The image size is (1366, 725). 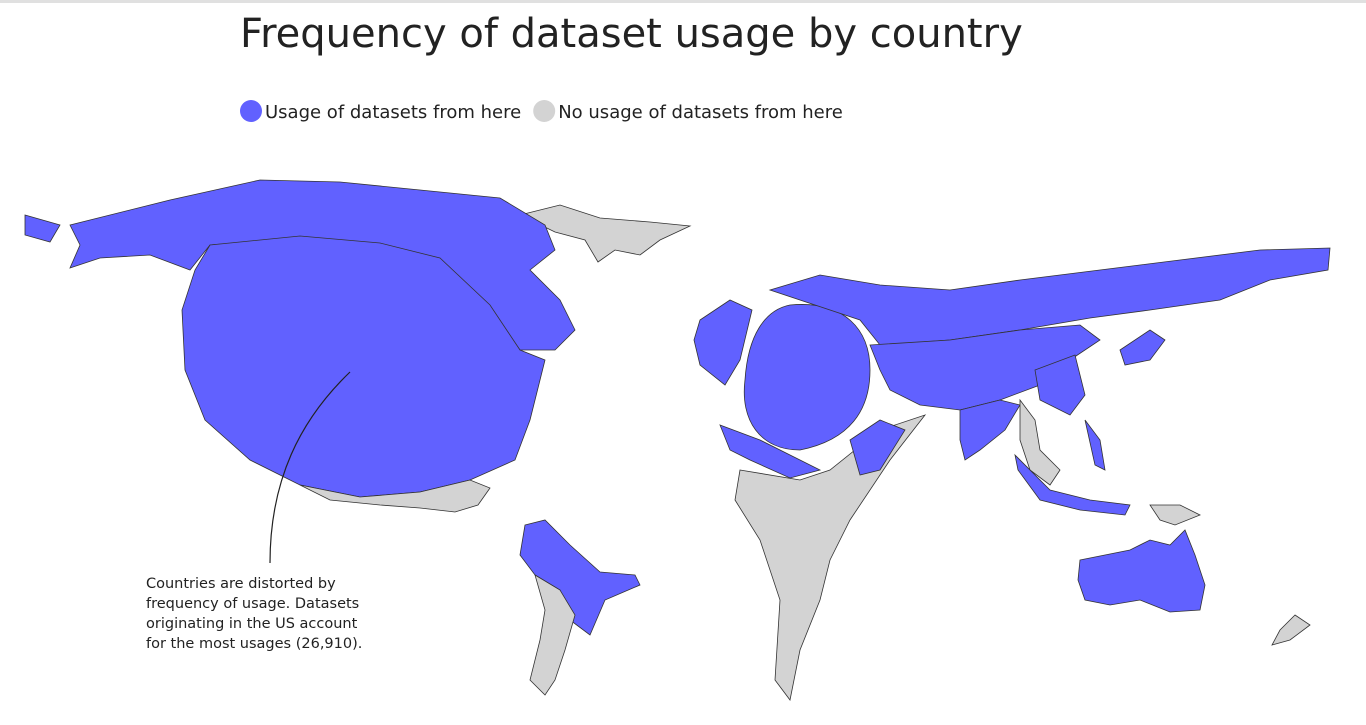 What do you see at coordinates (252, 604) in the screenshot?
I see `annotation-line: frequency of usage. Datasets` at bounding box center [252, 604].